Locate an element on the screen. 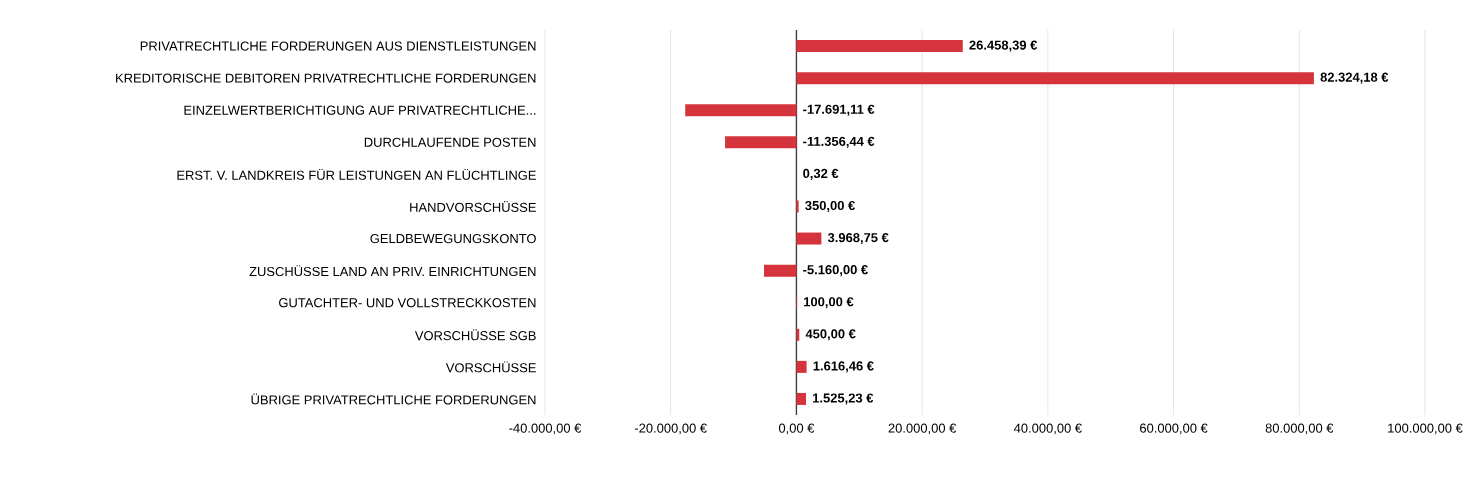 This screenshot has width=1483, height=477. data-label: -11.356,44 € is located at coordinates (839, 142).